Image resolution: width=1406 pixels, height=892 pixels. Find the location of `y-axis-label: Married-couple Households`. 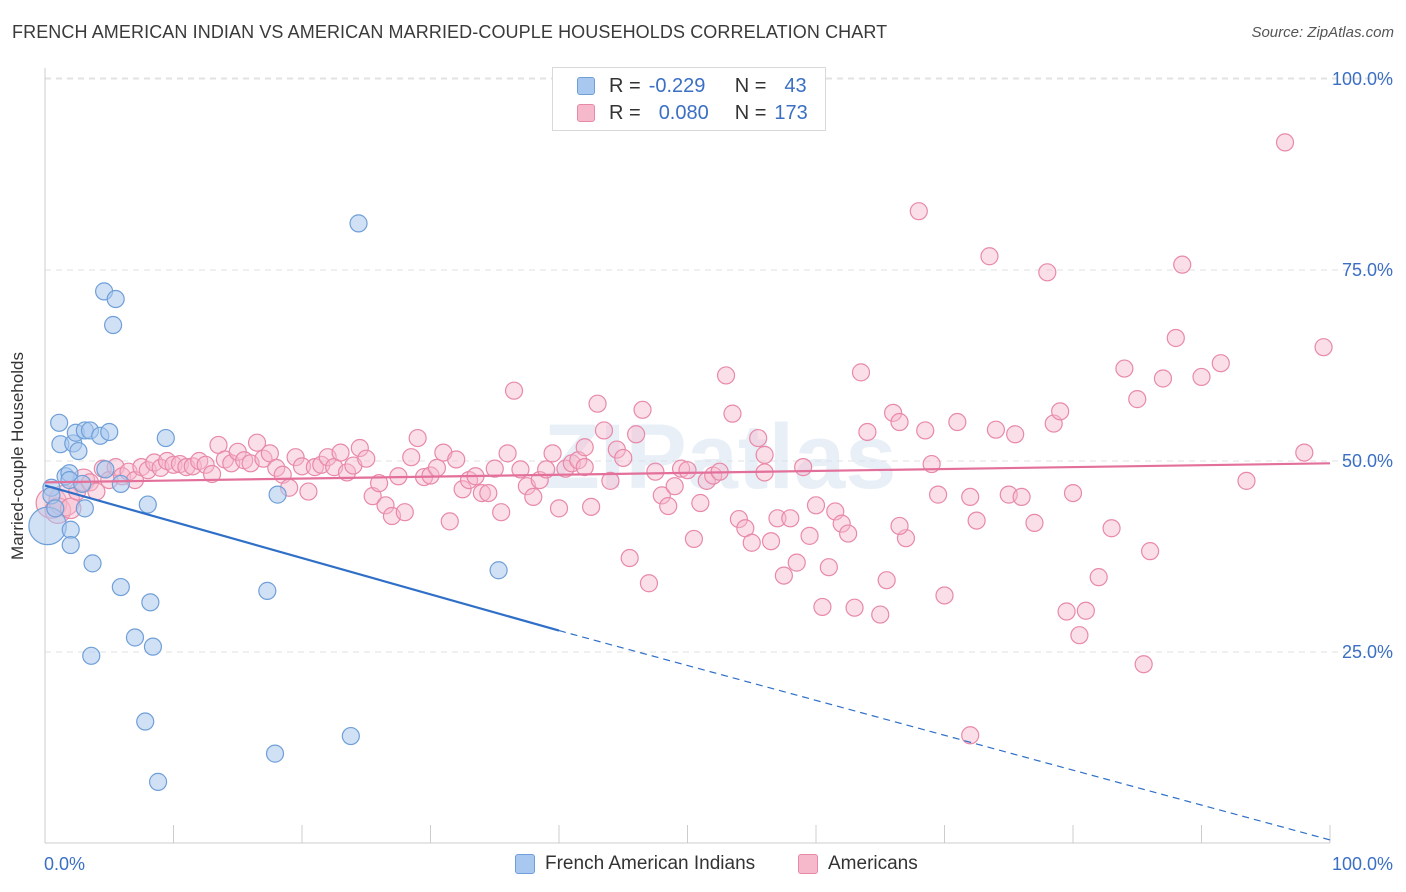

y-axis-label: Married-couple Households is located at coordinates (17, 456).